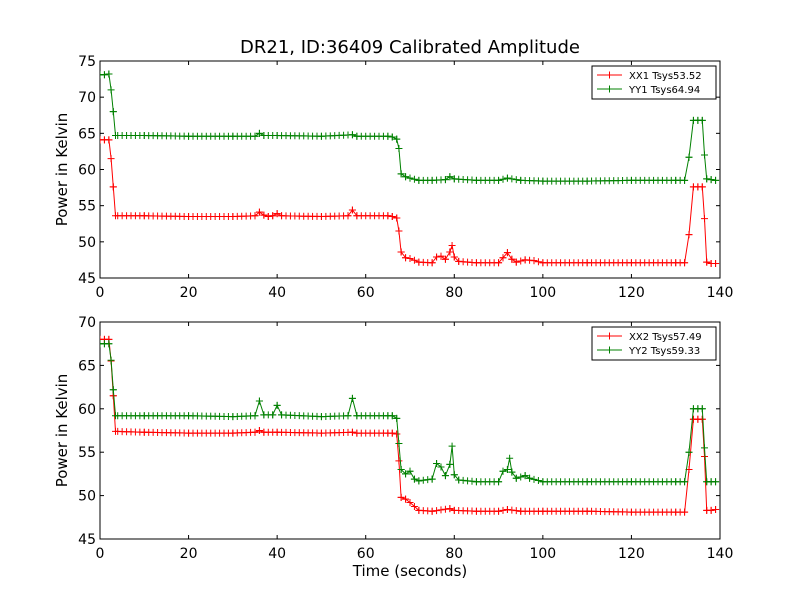  I want to click on x-tick-label: 100, so click(542, 293).